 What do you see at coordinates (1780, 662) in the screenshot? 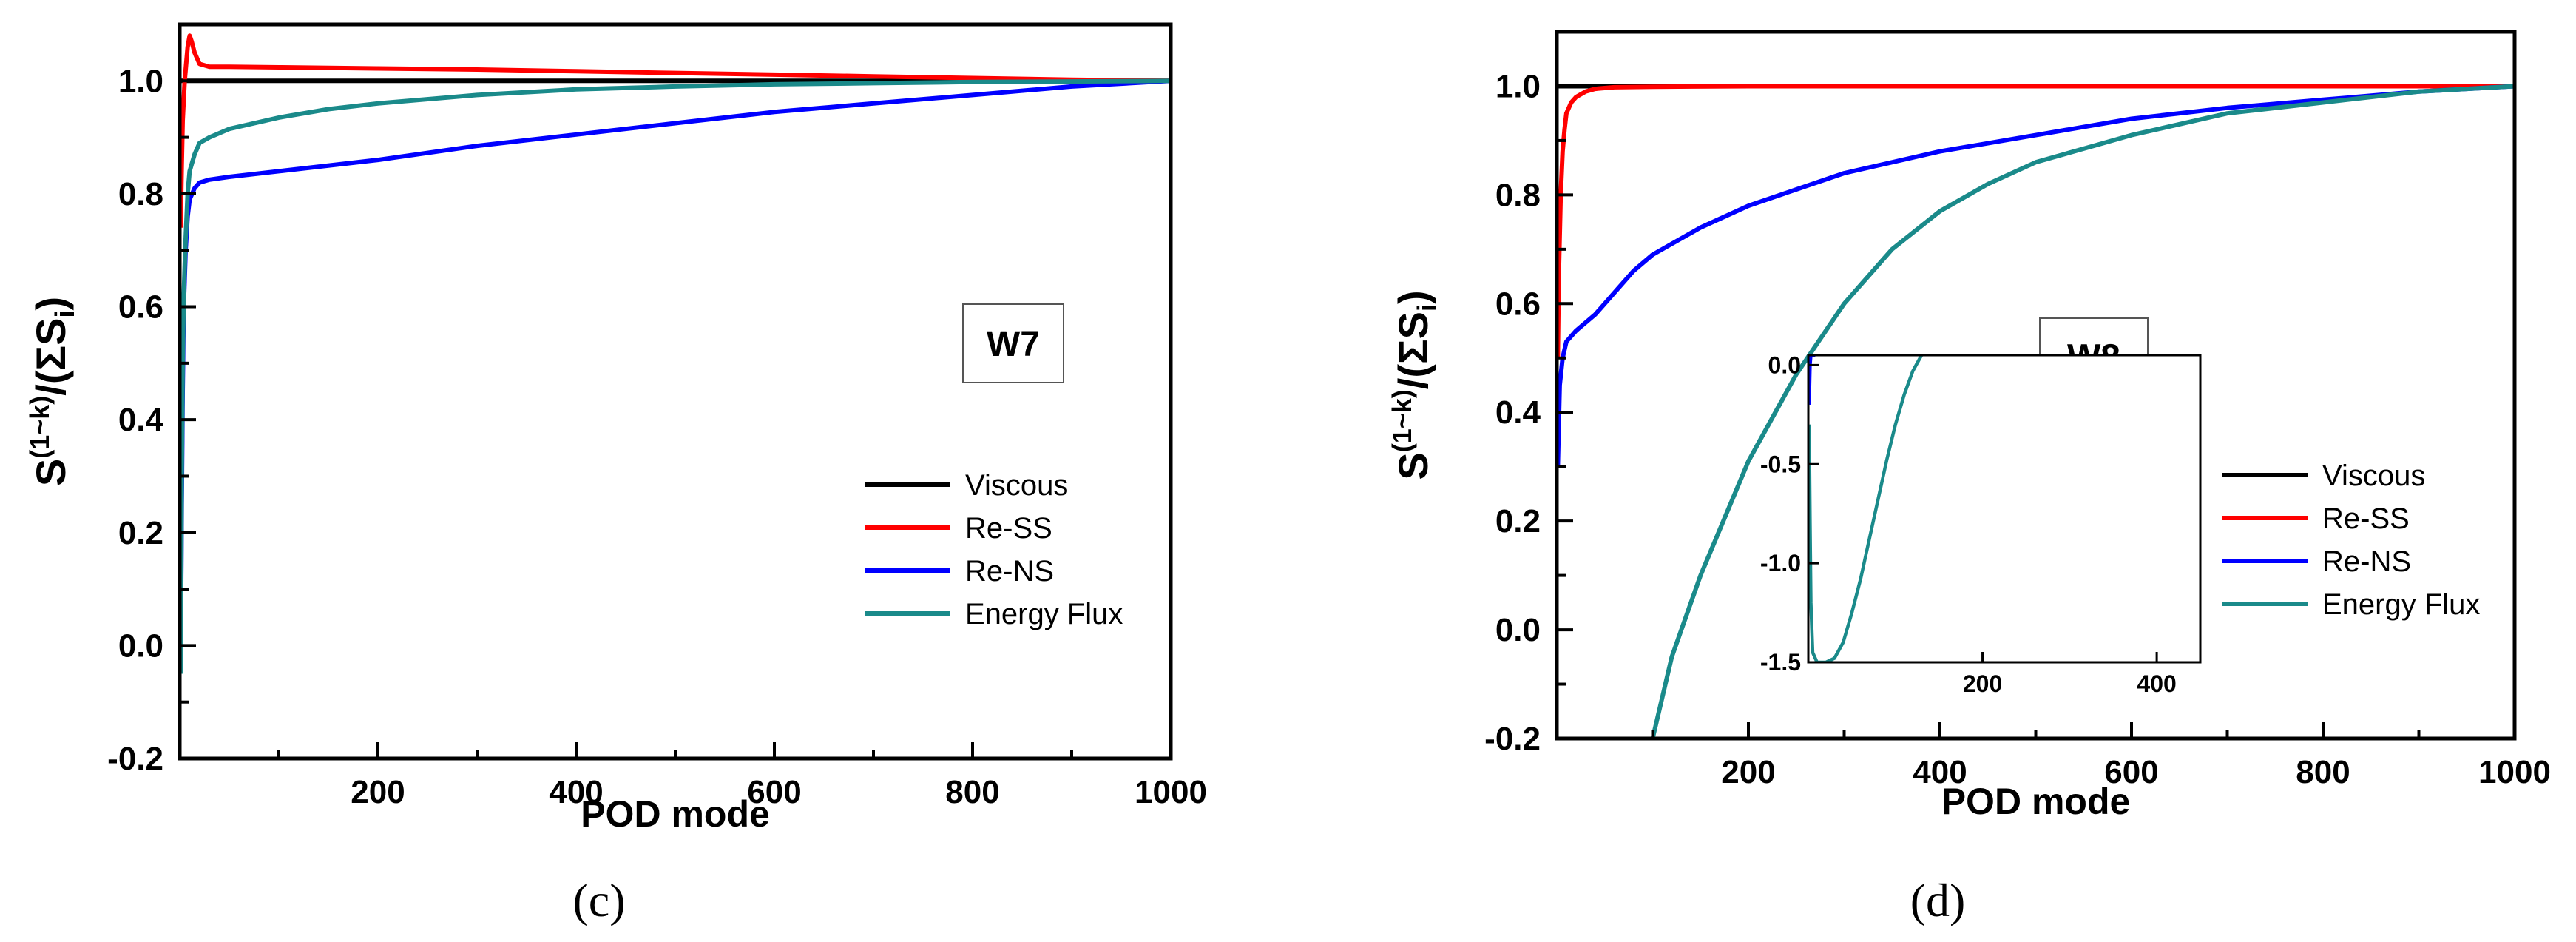
I see `inset-y-tick-label: -1.5` at bounding box center [1780, 662].